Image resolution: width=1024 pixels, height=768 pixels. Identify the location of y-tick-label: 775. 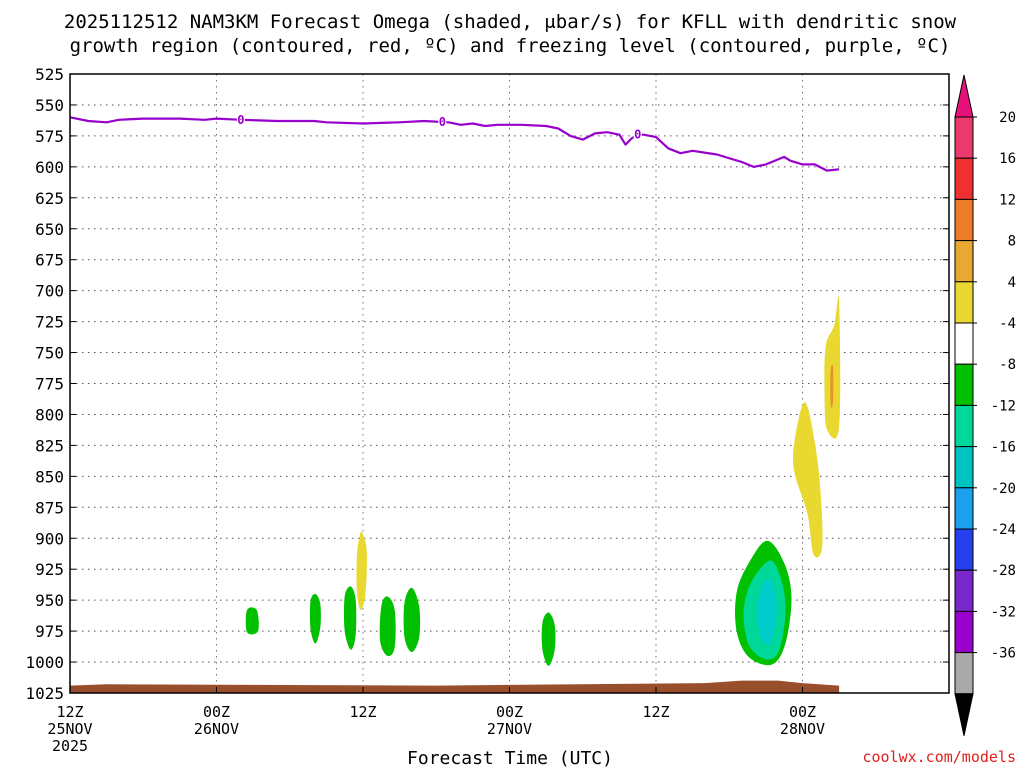
(49, 384).